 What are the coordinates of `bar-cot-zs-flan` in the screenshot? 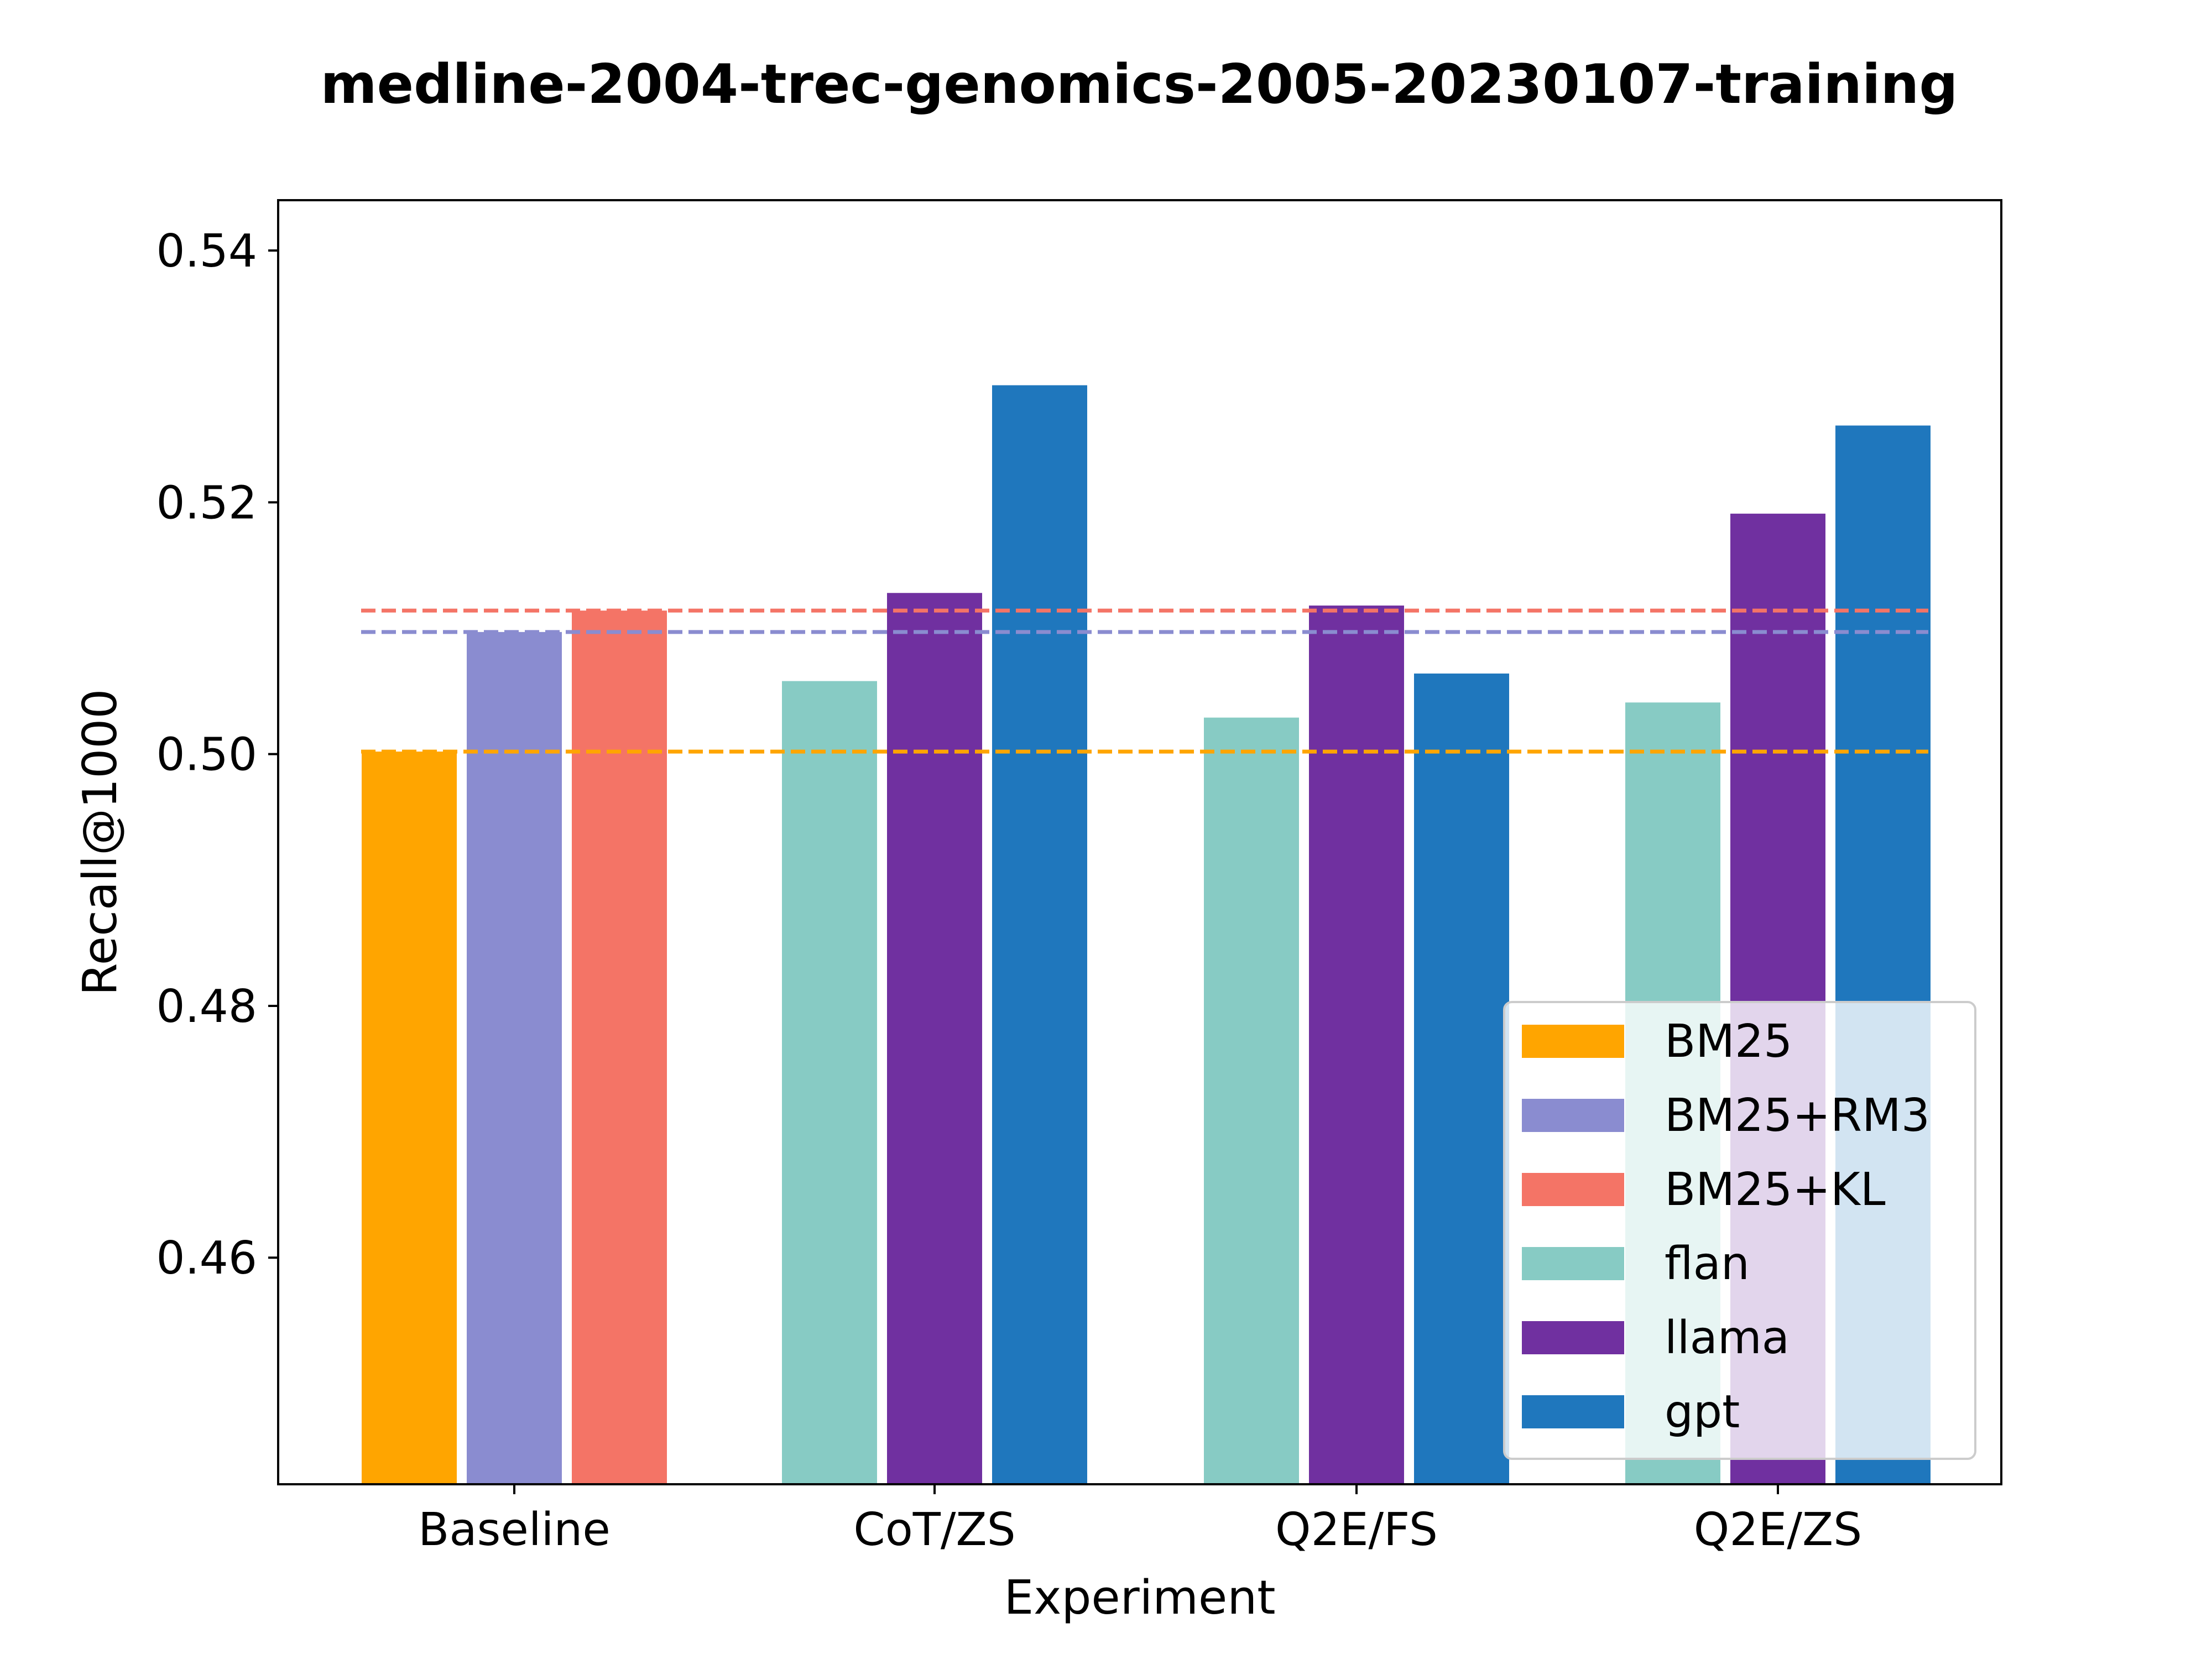 It's located at (830, 1082).